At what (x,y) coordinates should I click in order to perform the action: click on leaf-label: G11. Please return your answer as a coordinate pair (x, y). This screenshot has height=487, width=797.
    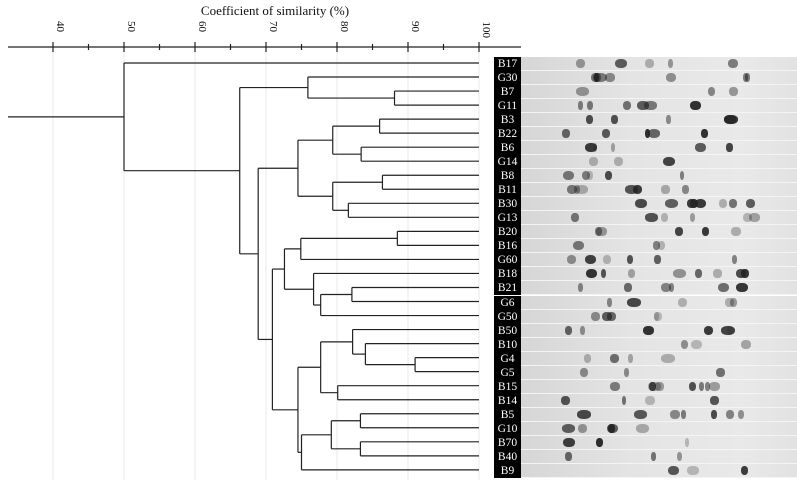
    Looking at the image, I should click on (507, 106).